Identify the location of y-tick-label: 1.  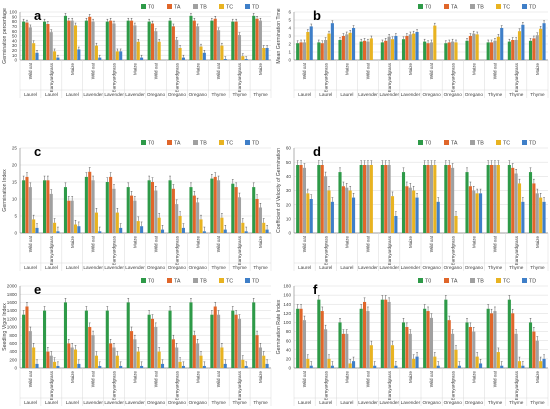
(289, 52).